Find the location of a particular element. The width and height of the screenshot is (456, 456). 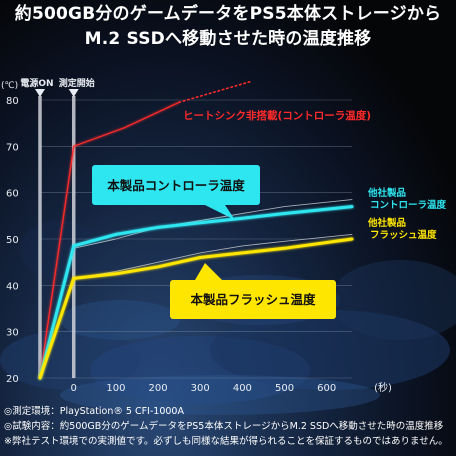

chart-title-line-2: M.2 SSDへ移動させた時の温度推移 is located at coordinates (228, 39).